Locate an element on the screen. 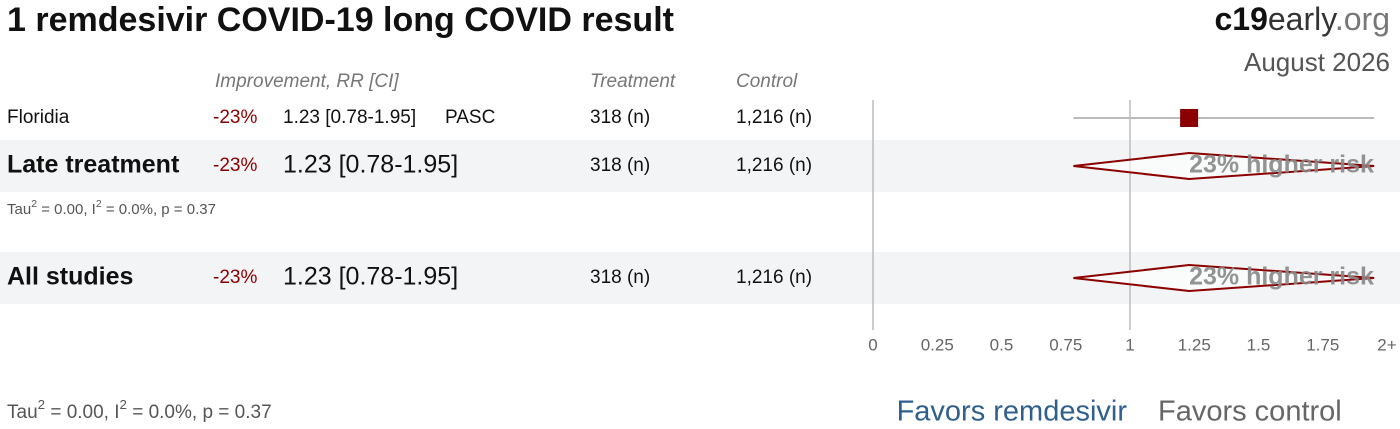 The width and height of the screenshot is (1400, 429). summary-name: All studies is located at coordinates (70, 277).